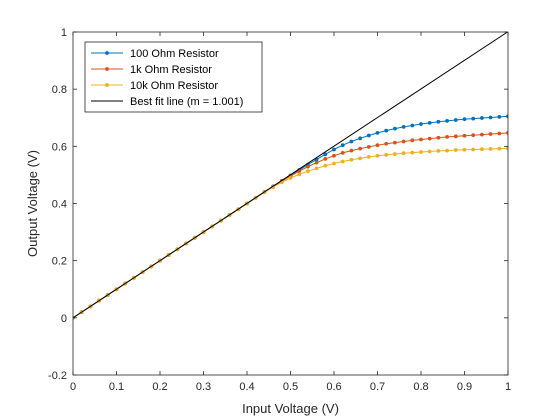 The height and width of the screenshot is (420, 560). I want to click on y-tick-label: 0.8, so click(59, 90).